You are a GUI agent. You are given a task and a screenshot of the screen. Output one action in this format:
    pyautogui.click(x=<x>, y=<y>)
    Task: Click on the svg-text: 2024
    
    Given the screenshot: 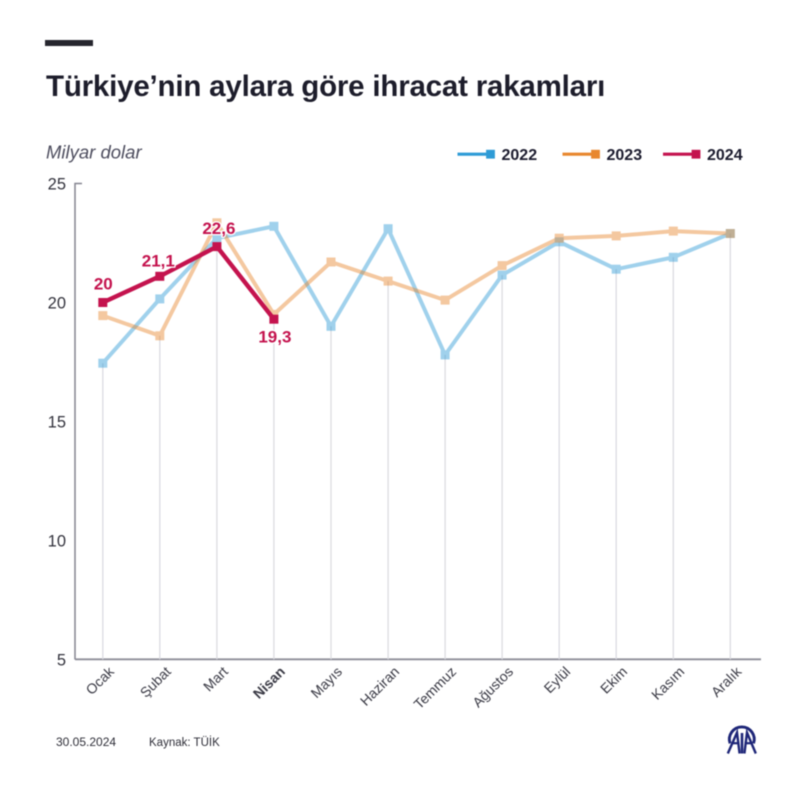 What is the action you would take?
    pyautogui.click(x=725, y=155)
    